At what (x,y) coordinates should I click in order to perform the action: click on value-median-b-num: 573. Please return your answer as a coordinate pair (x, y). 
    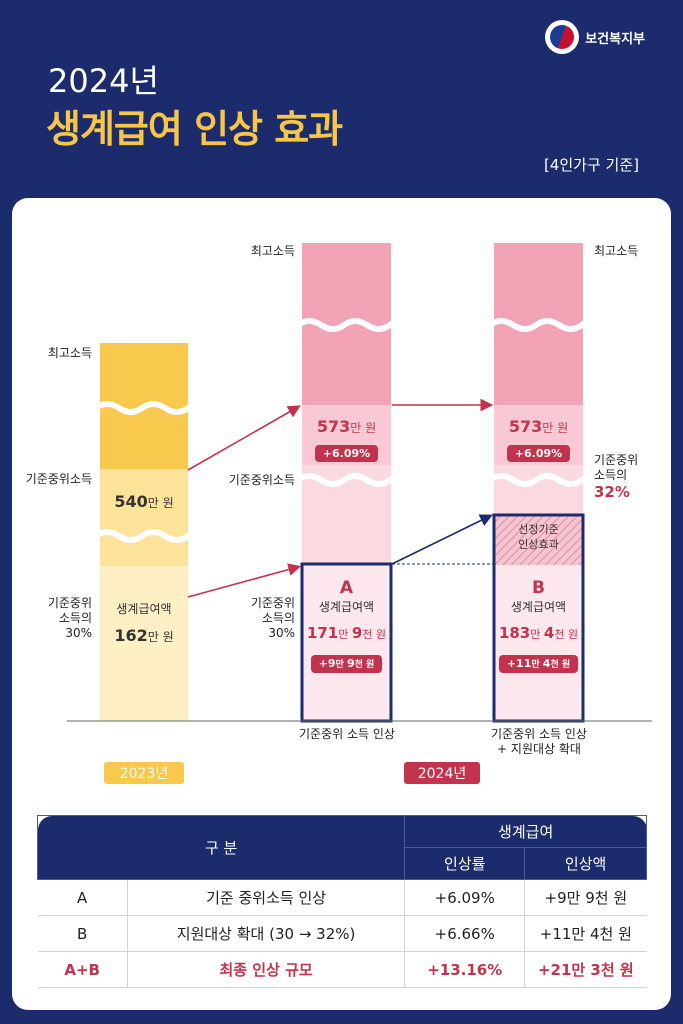
    Looking at the image, I should click on (525, 426).